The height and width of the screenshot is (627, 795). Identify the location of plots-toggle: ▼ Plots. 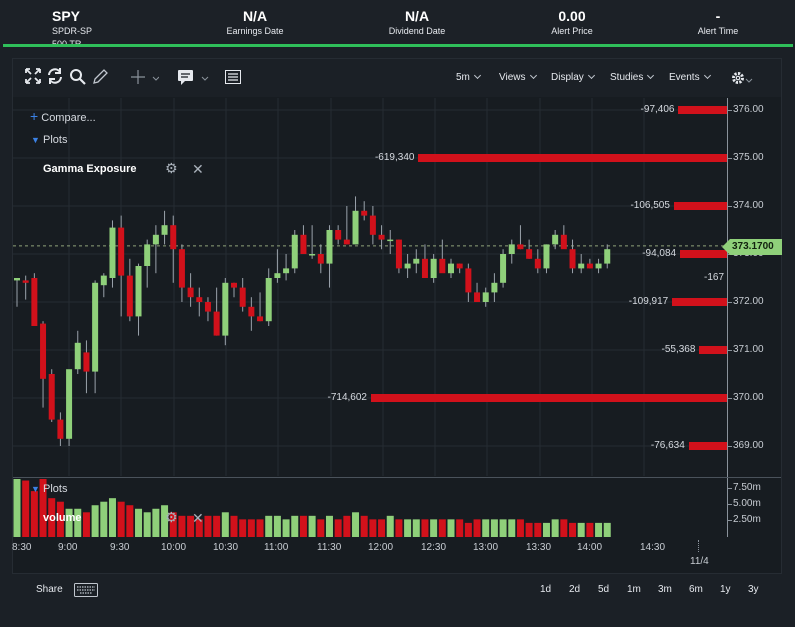
(49, 140).